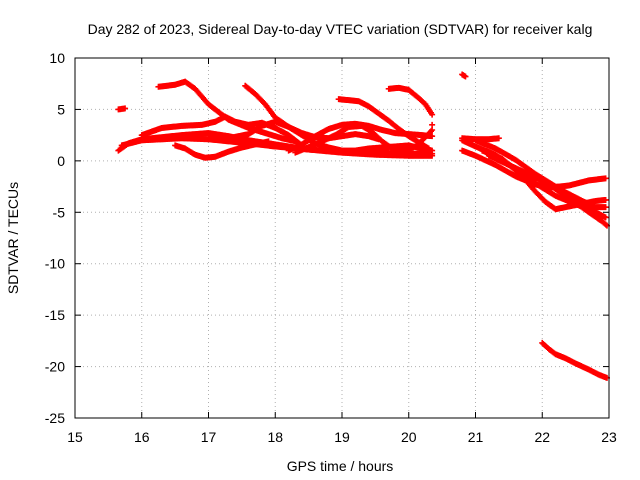 The image size is (640, 480). Describe the element at coordinates (61, 109) in the screenshot. I see `y-tick-label: 5` at that location.